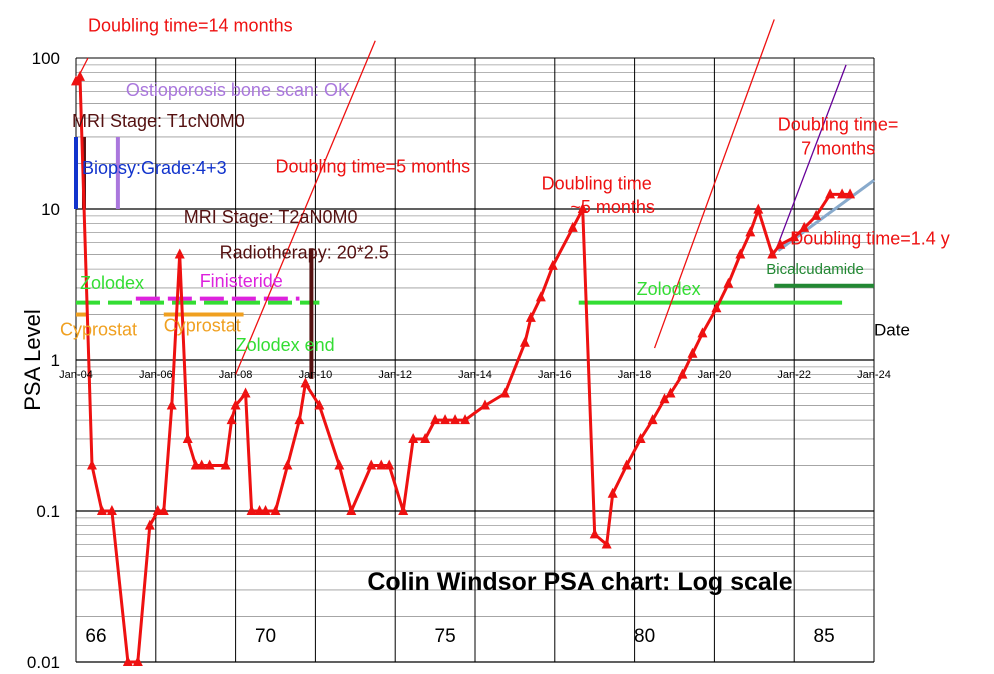 This screenshot has width=994, height=674. What do you see at coordinates (475, 375) in the screenshot?
I see `x-tick-label: Jan-14` at bounding box center [475, 375].